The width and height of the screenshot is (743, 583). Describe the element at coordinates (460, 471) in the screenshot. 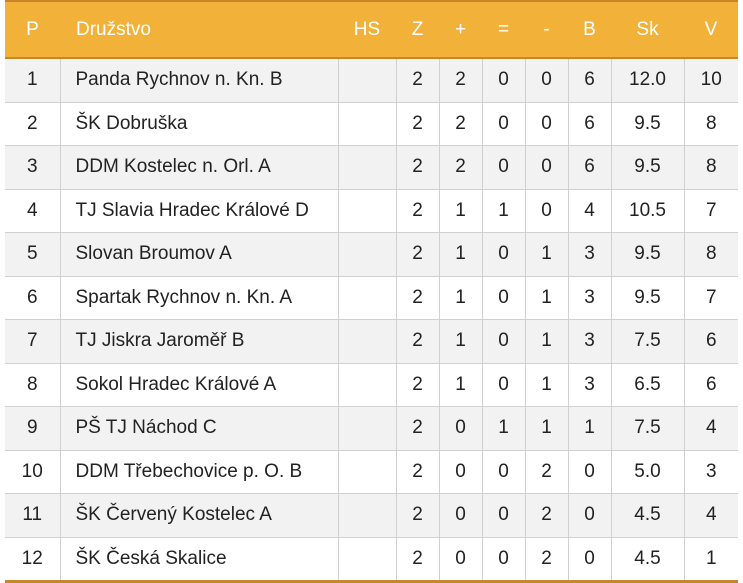

I see `cell-wins: 0` at that location.